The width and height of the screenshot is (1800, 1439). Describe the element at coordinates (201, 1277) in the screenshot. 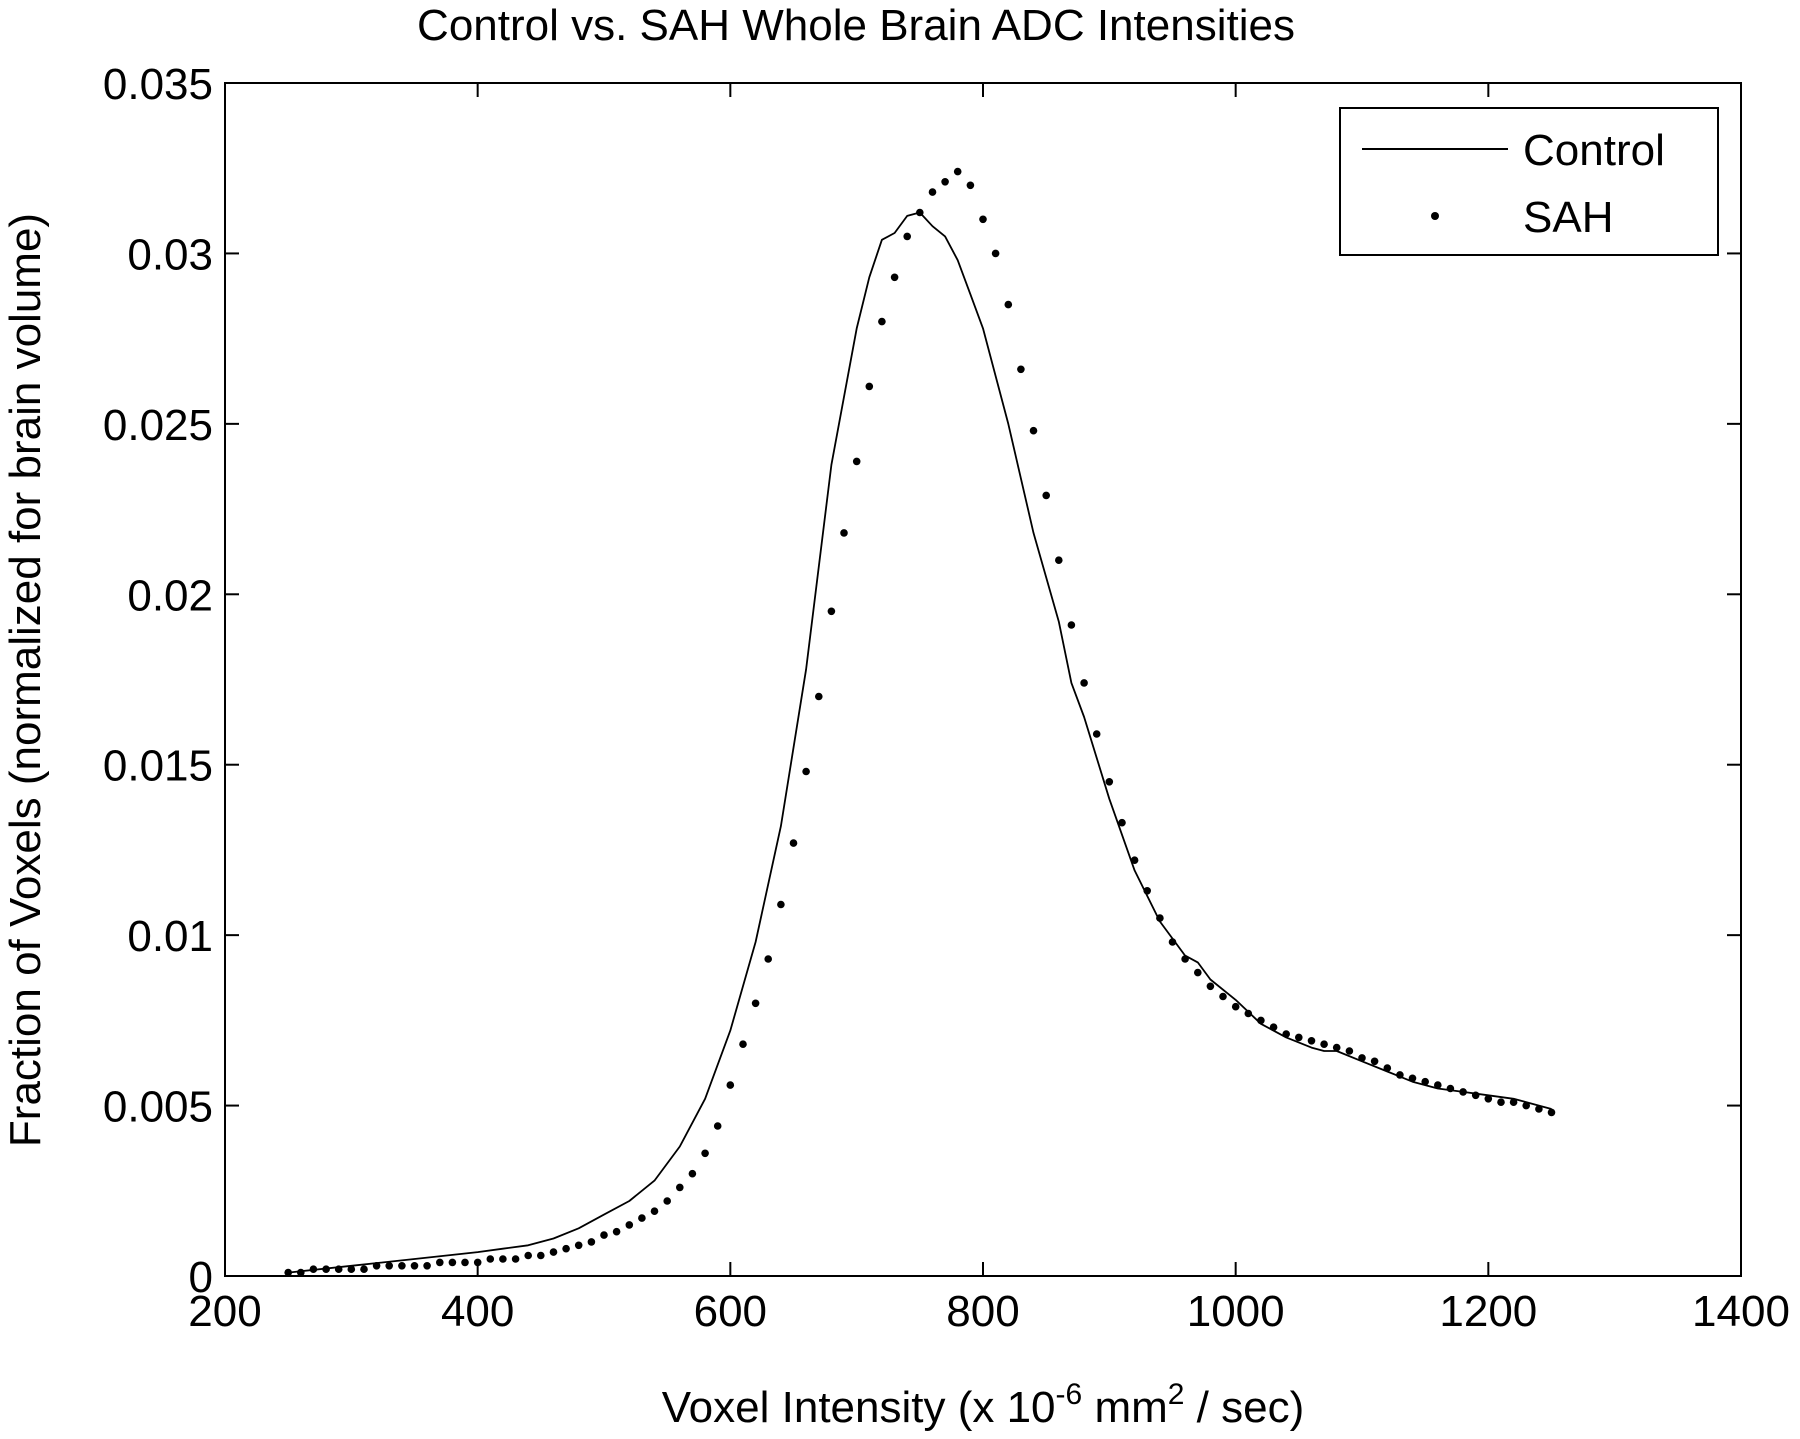

I see `y-tick-label: 0` at that location.